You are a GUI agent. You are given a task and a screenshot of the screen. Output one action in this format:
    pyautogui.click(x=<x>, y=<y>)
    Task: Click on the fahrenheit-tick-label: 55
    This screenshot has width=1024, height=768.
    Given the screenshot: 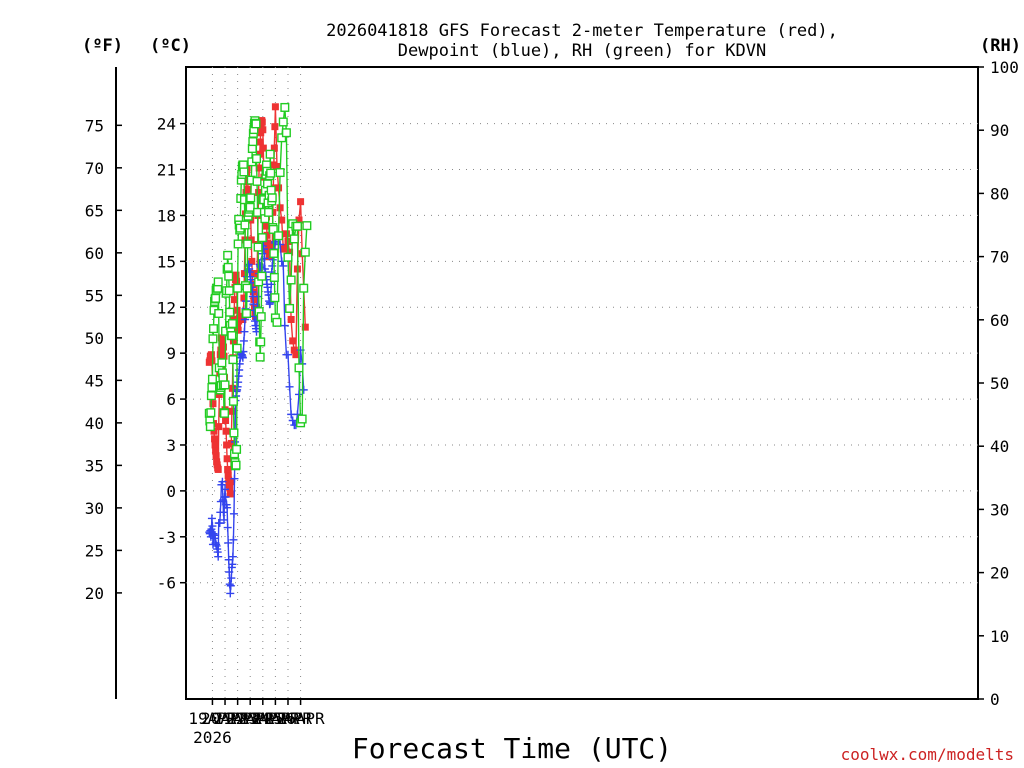 What is the action you would take?
    pyautogui.click(x=94, y=295)
    